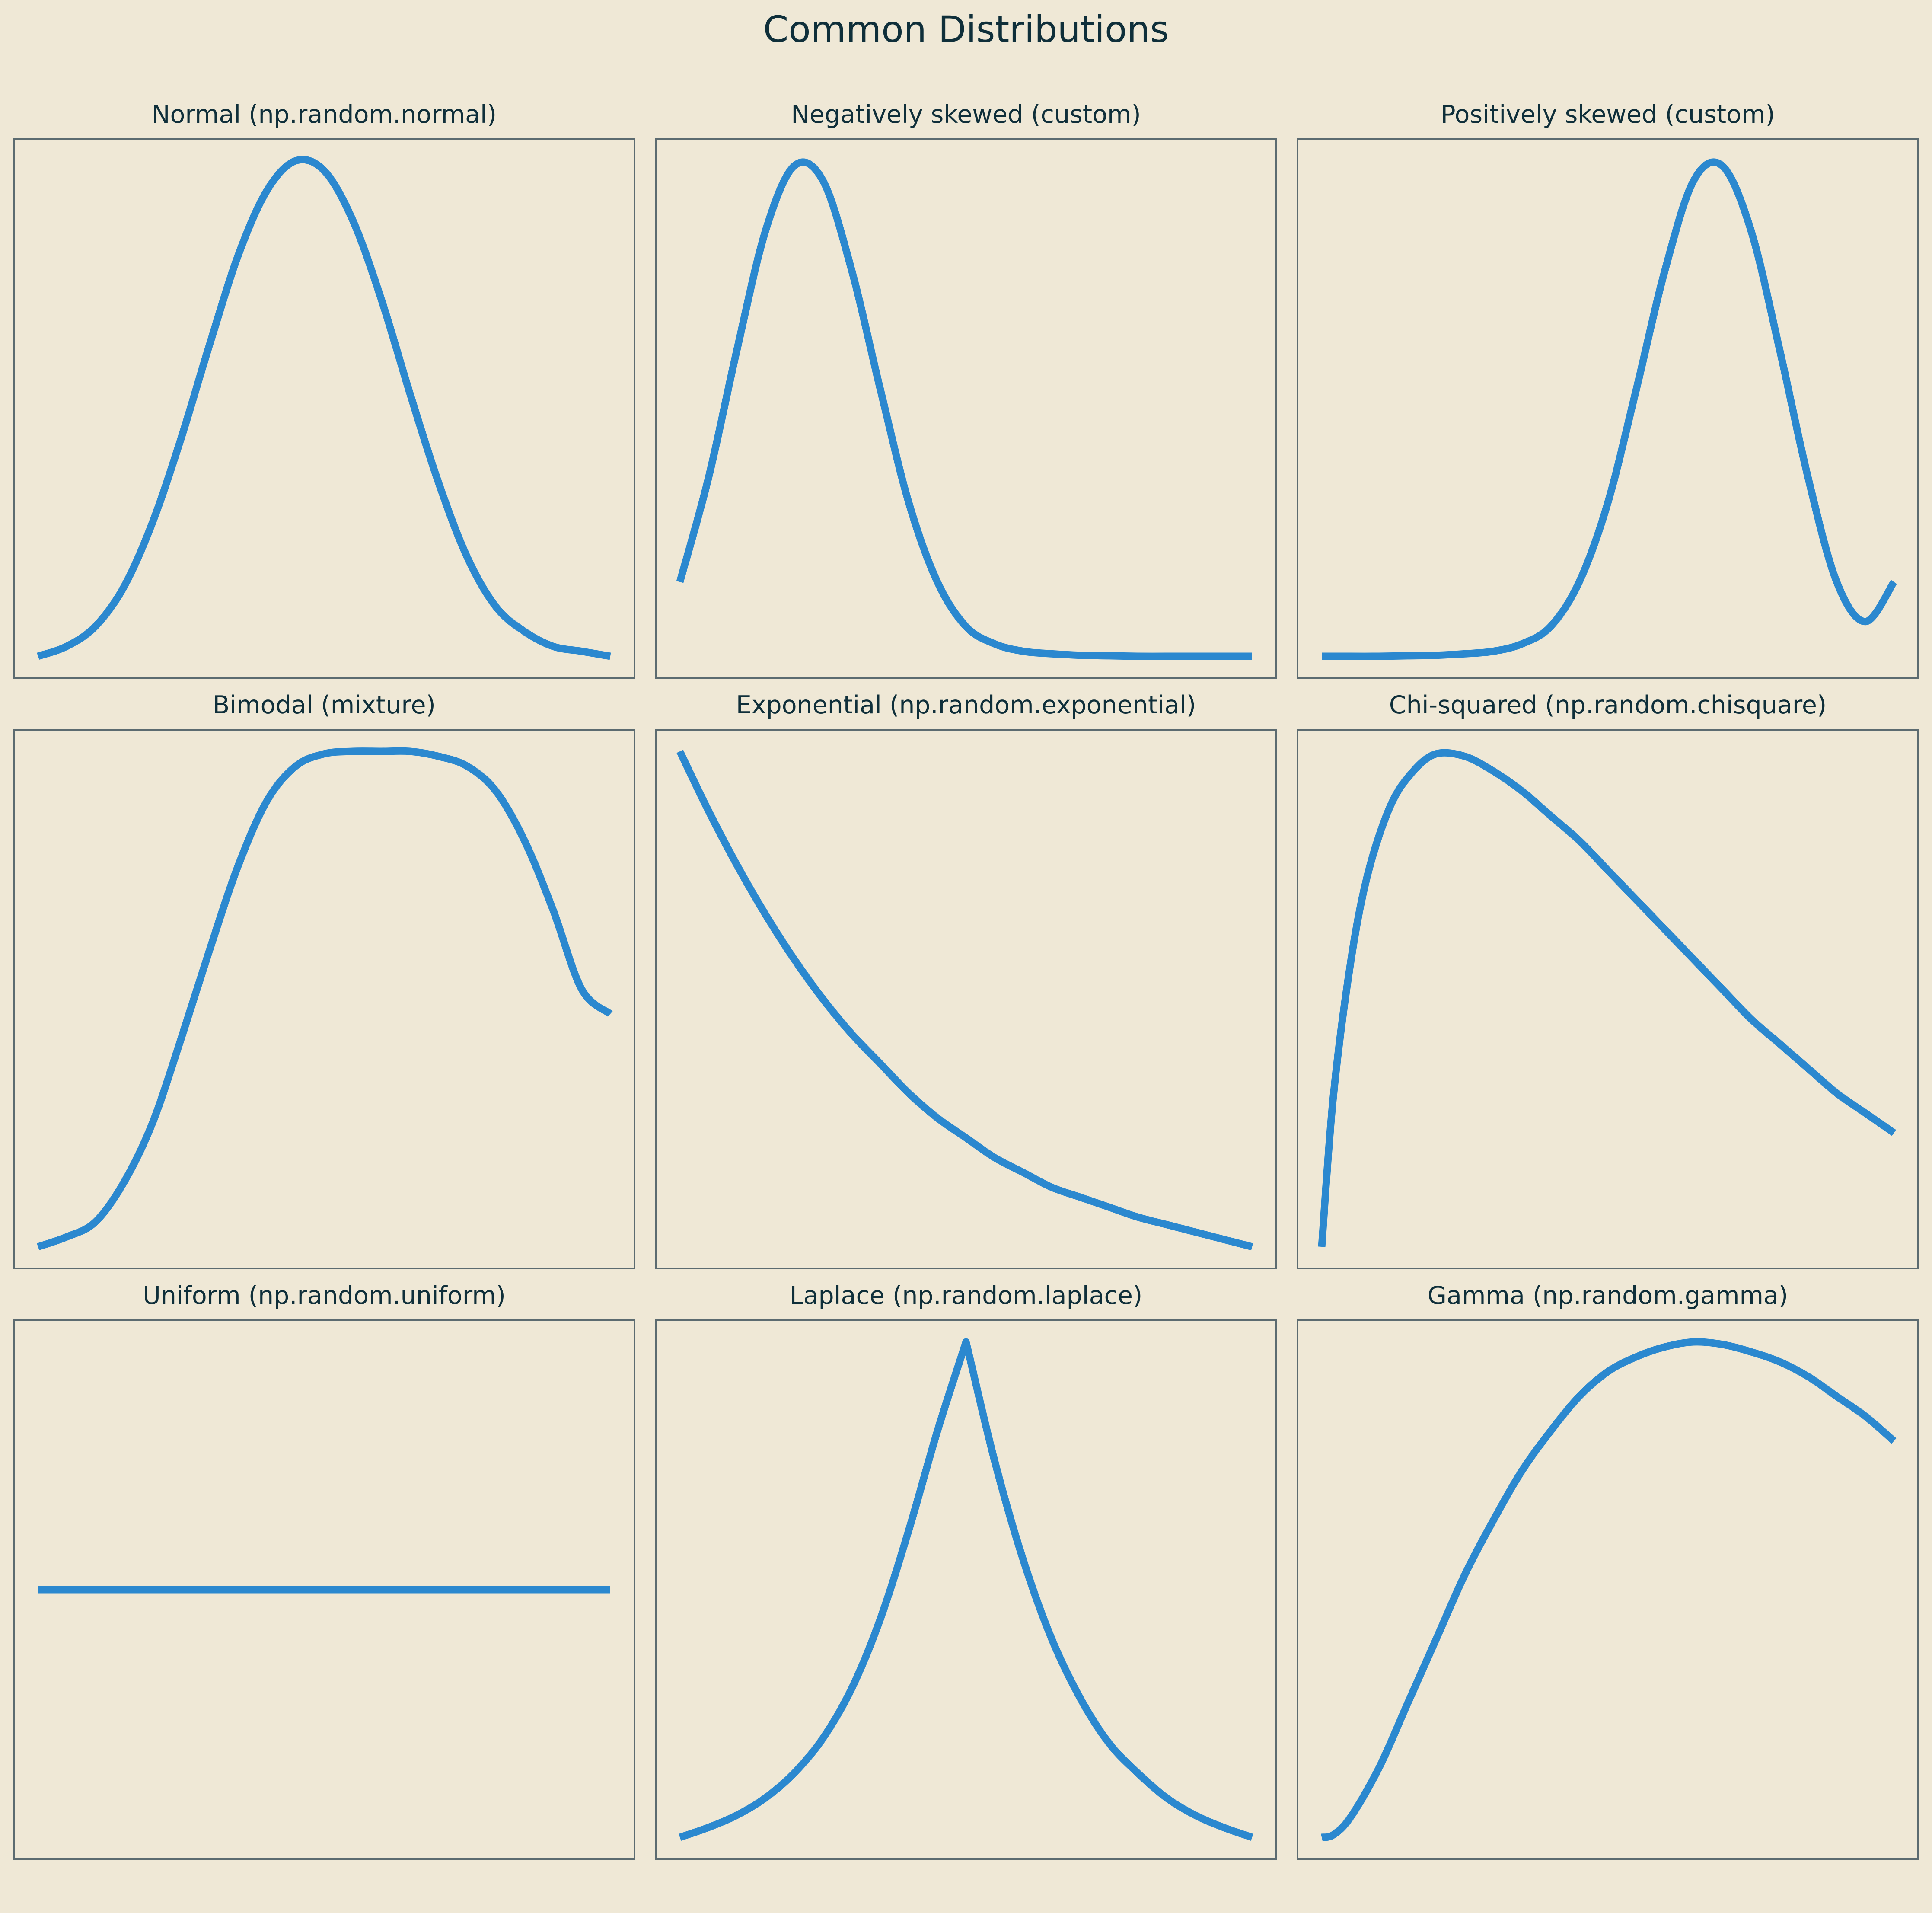 The width and height of the screenshot is (1932, 1913). I want to click on plot-area-positively-skewed, so click(1608, 408).